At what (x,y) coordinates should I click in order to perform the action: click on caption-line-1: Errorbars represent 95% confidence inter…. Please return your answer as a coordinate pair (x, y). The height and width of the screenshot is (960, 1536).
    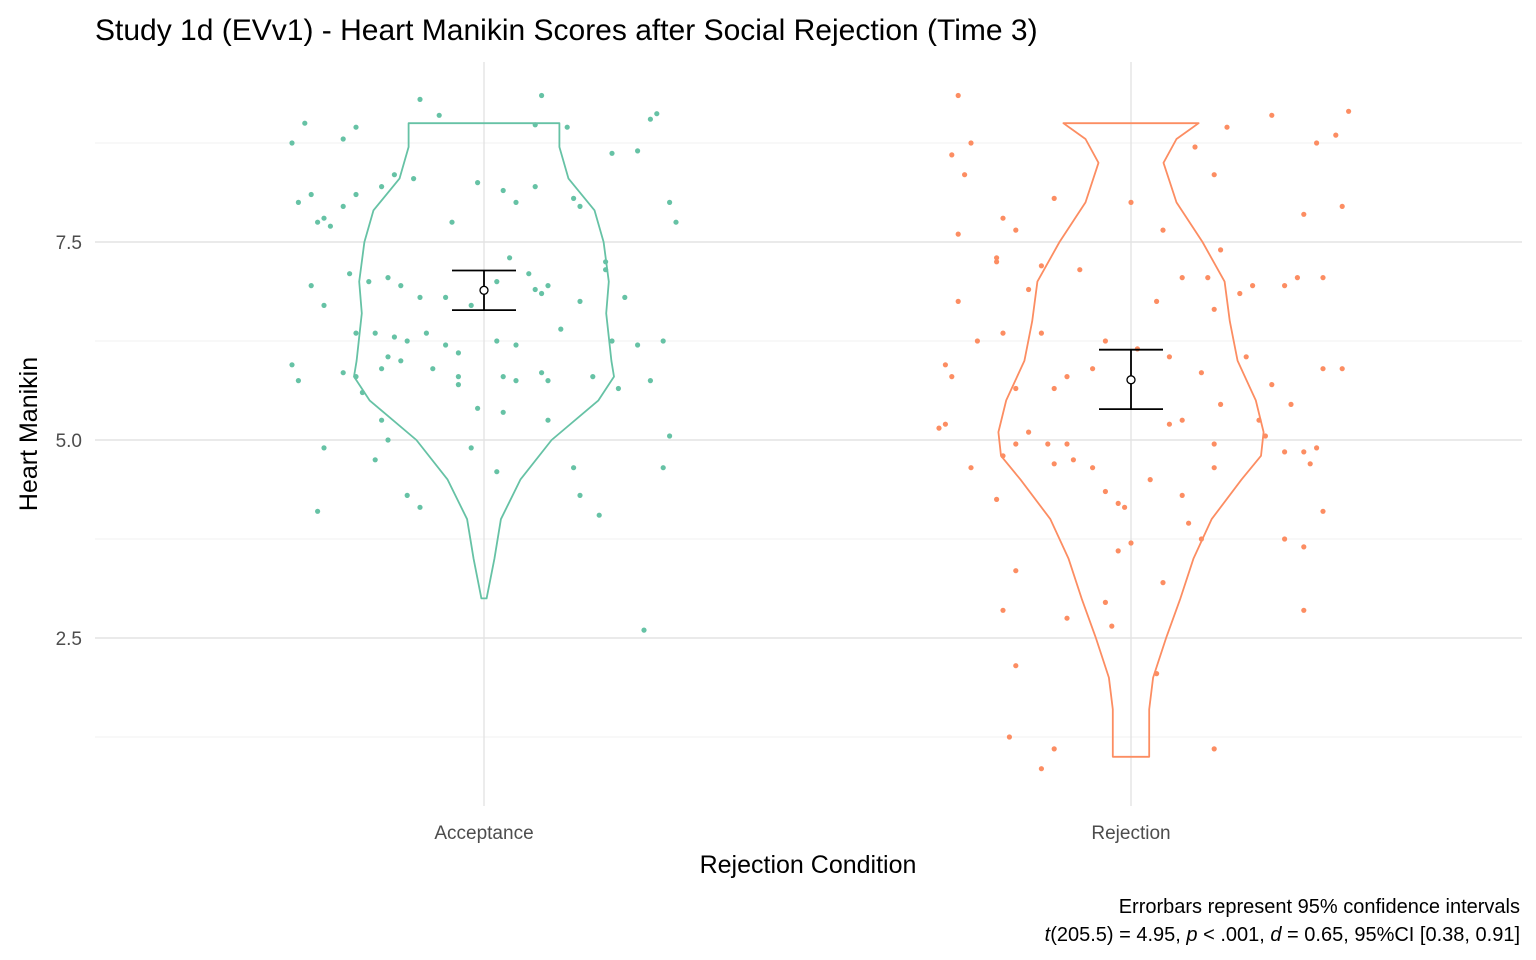
    Looking at the image, I should click on (1319, 907).